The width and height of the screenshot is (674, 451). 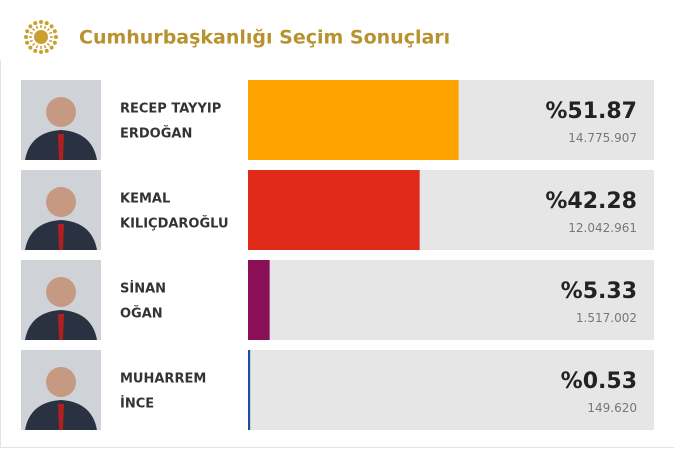 I want to click on percentage-label: %51.87, so click(x=591, y=111).